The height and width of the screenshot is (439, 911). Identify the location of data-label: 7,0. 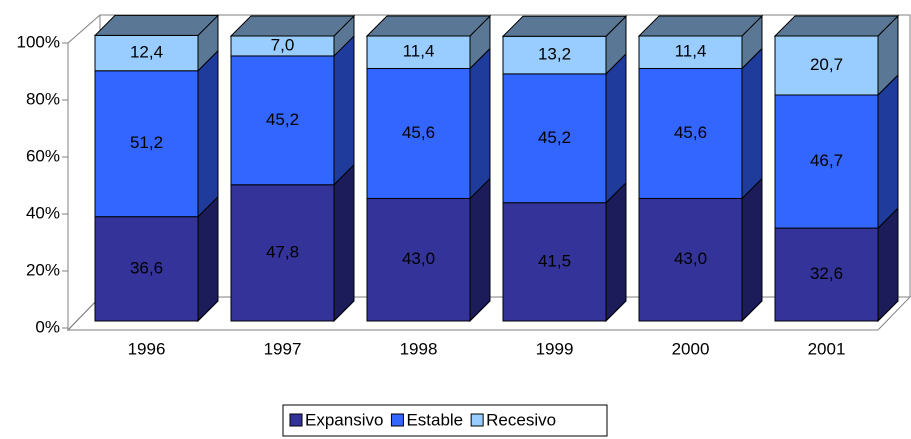
(283, 44).